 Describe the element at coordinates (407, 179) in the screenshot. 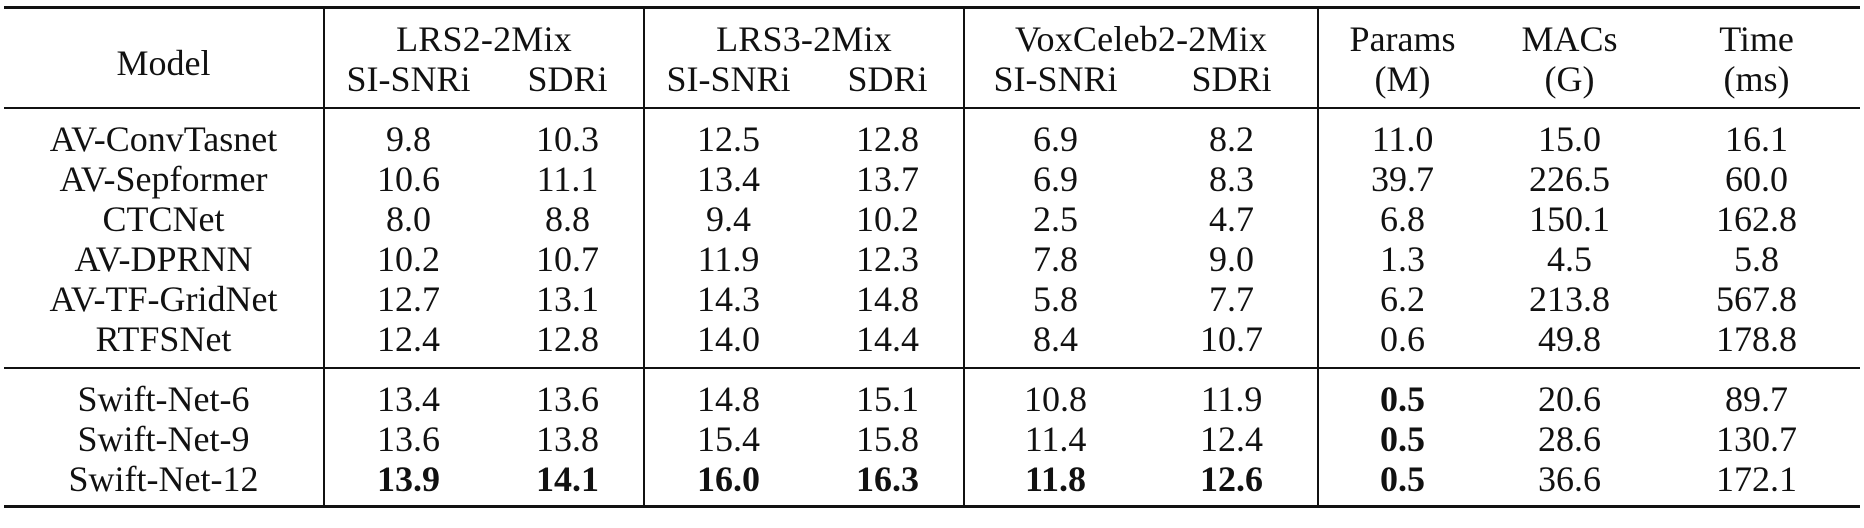

I see `cell: 10.6` at that location.